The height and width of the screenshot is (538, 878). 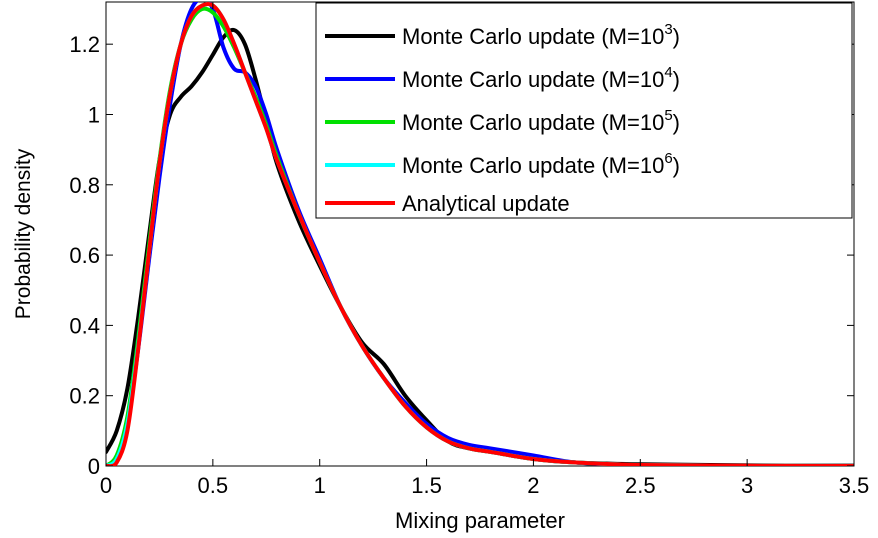 What do you see at coordinates (84, 396) in the screenshot?
I see `y-tick-label: 0.2` at bounding box center [84, 396].